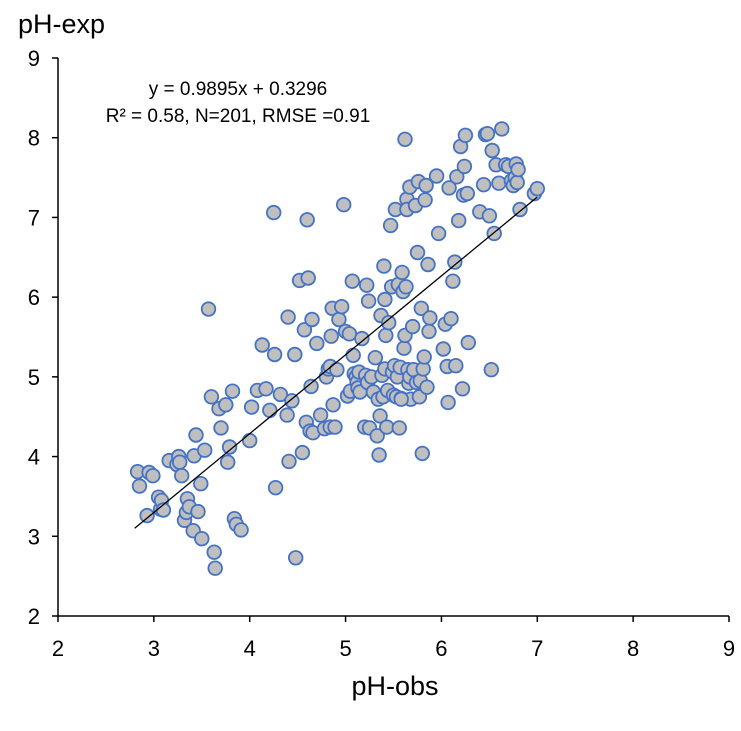  Describe the element at coordinates (238, 89) in the screenshot. I see `regression-equation: y = 0.9895x + 0.3296` at that location.